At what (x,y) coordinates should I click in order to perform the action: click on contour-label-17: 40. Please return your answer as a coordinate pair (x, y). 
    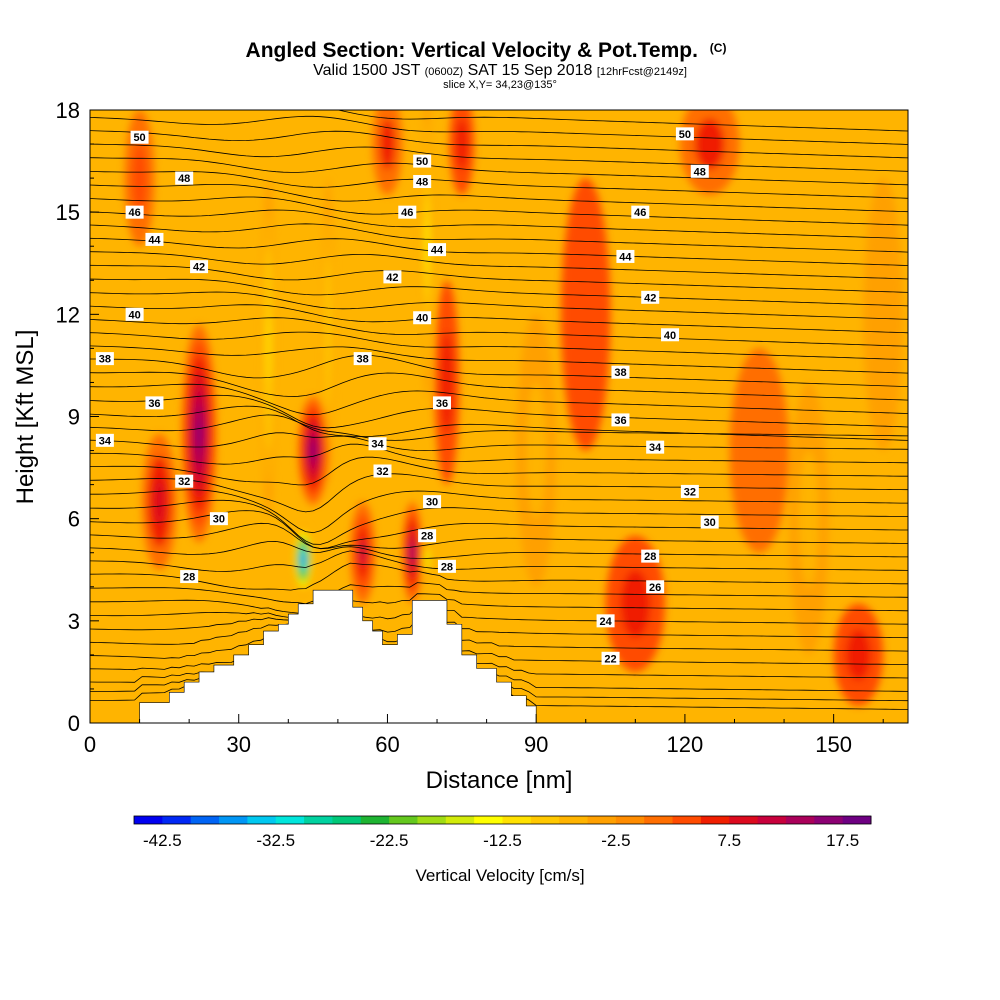
    Looking at the image, I should click on (670, 335).